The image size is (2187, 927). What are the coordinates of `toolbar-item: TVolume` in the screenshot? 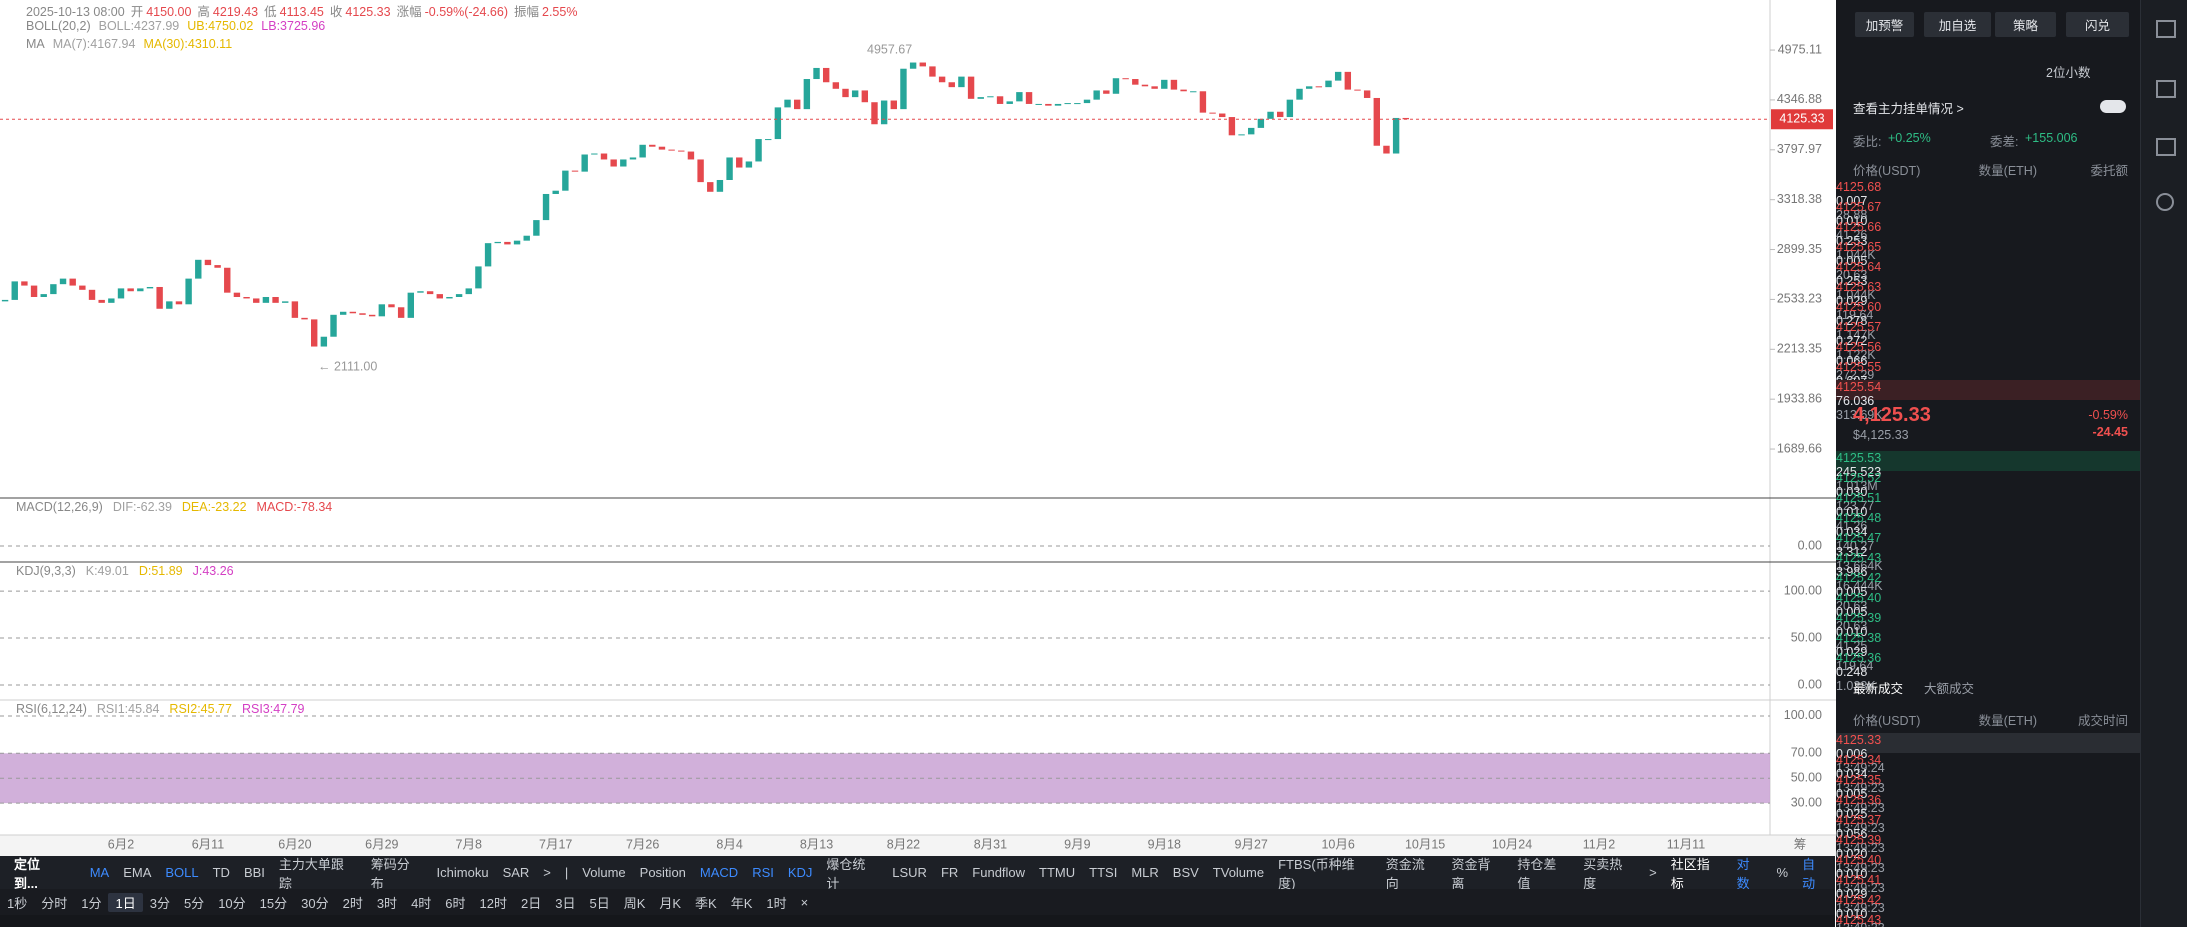 It's located at (1238, 872).